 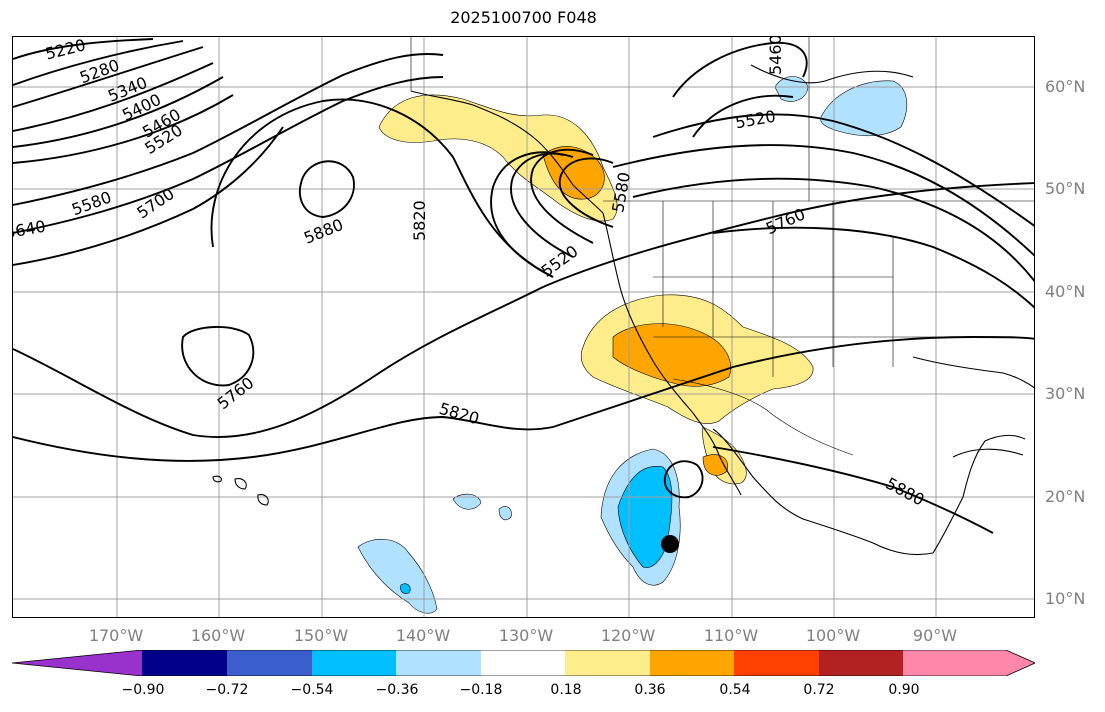 I want to click on lat-label: 20°N, so click(x=1065, y=496).